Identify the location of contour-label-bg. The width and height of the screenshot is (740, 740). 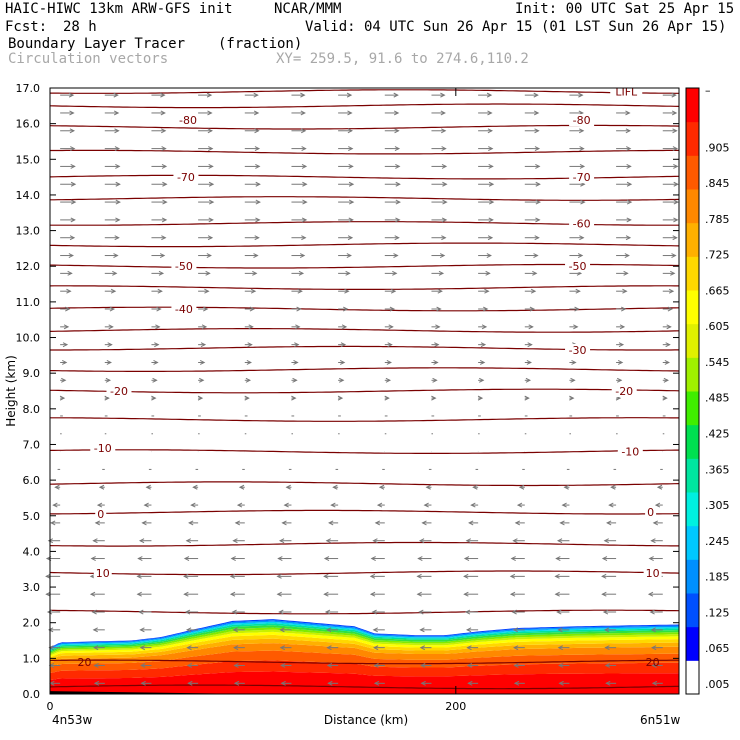
(186, 177).